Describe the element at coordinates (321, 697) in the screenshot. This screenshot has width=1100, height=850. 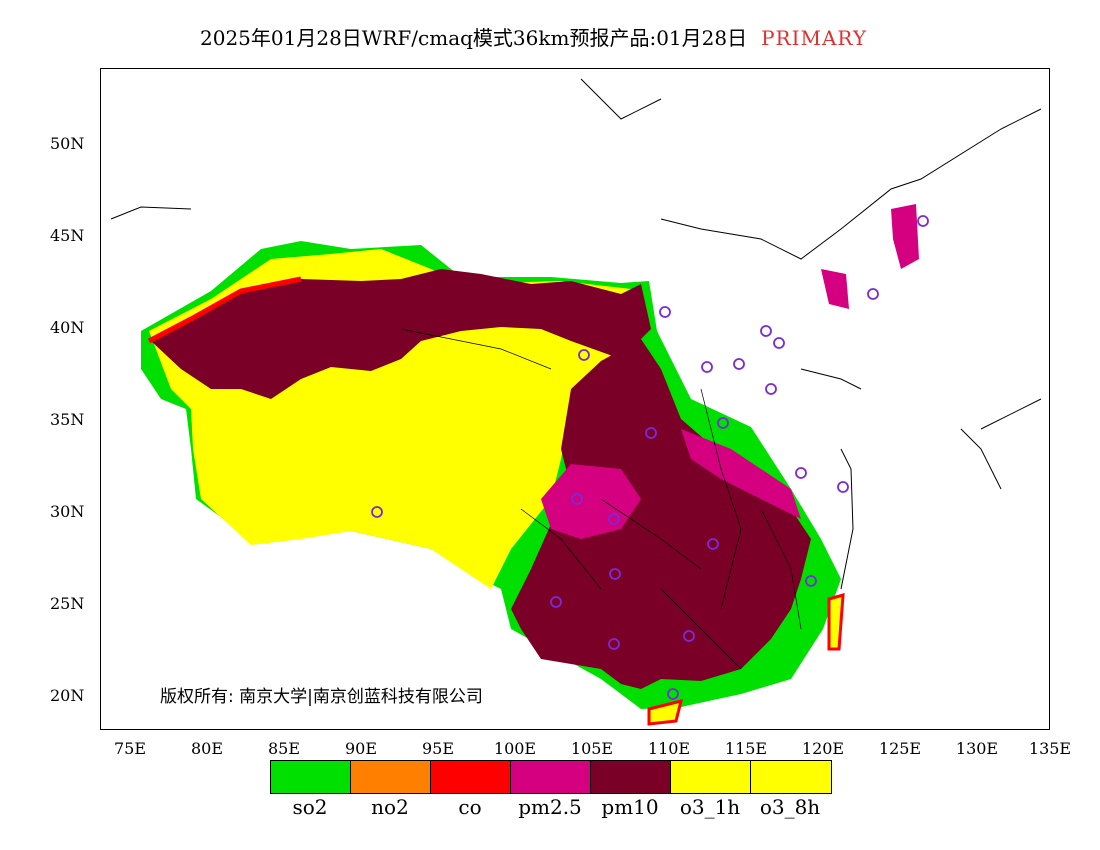
I see `copyright-text: 版权所有: 南京大学|南京创蓝科技有限公司` at that location.